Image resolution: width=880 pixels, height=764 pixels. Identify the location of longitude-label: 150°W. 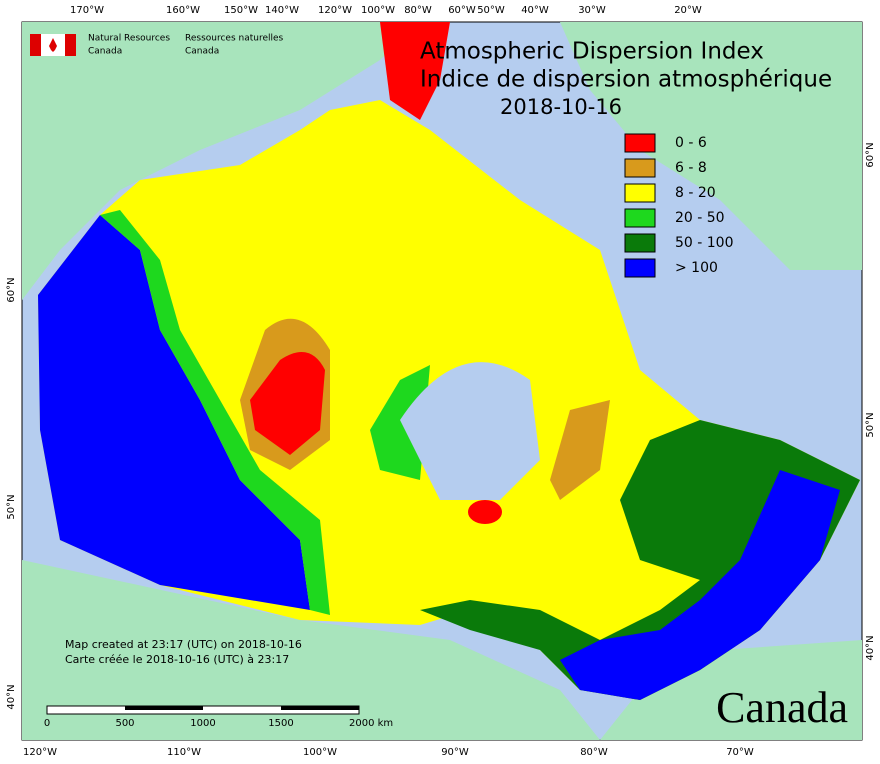
(241, 10).